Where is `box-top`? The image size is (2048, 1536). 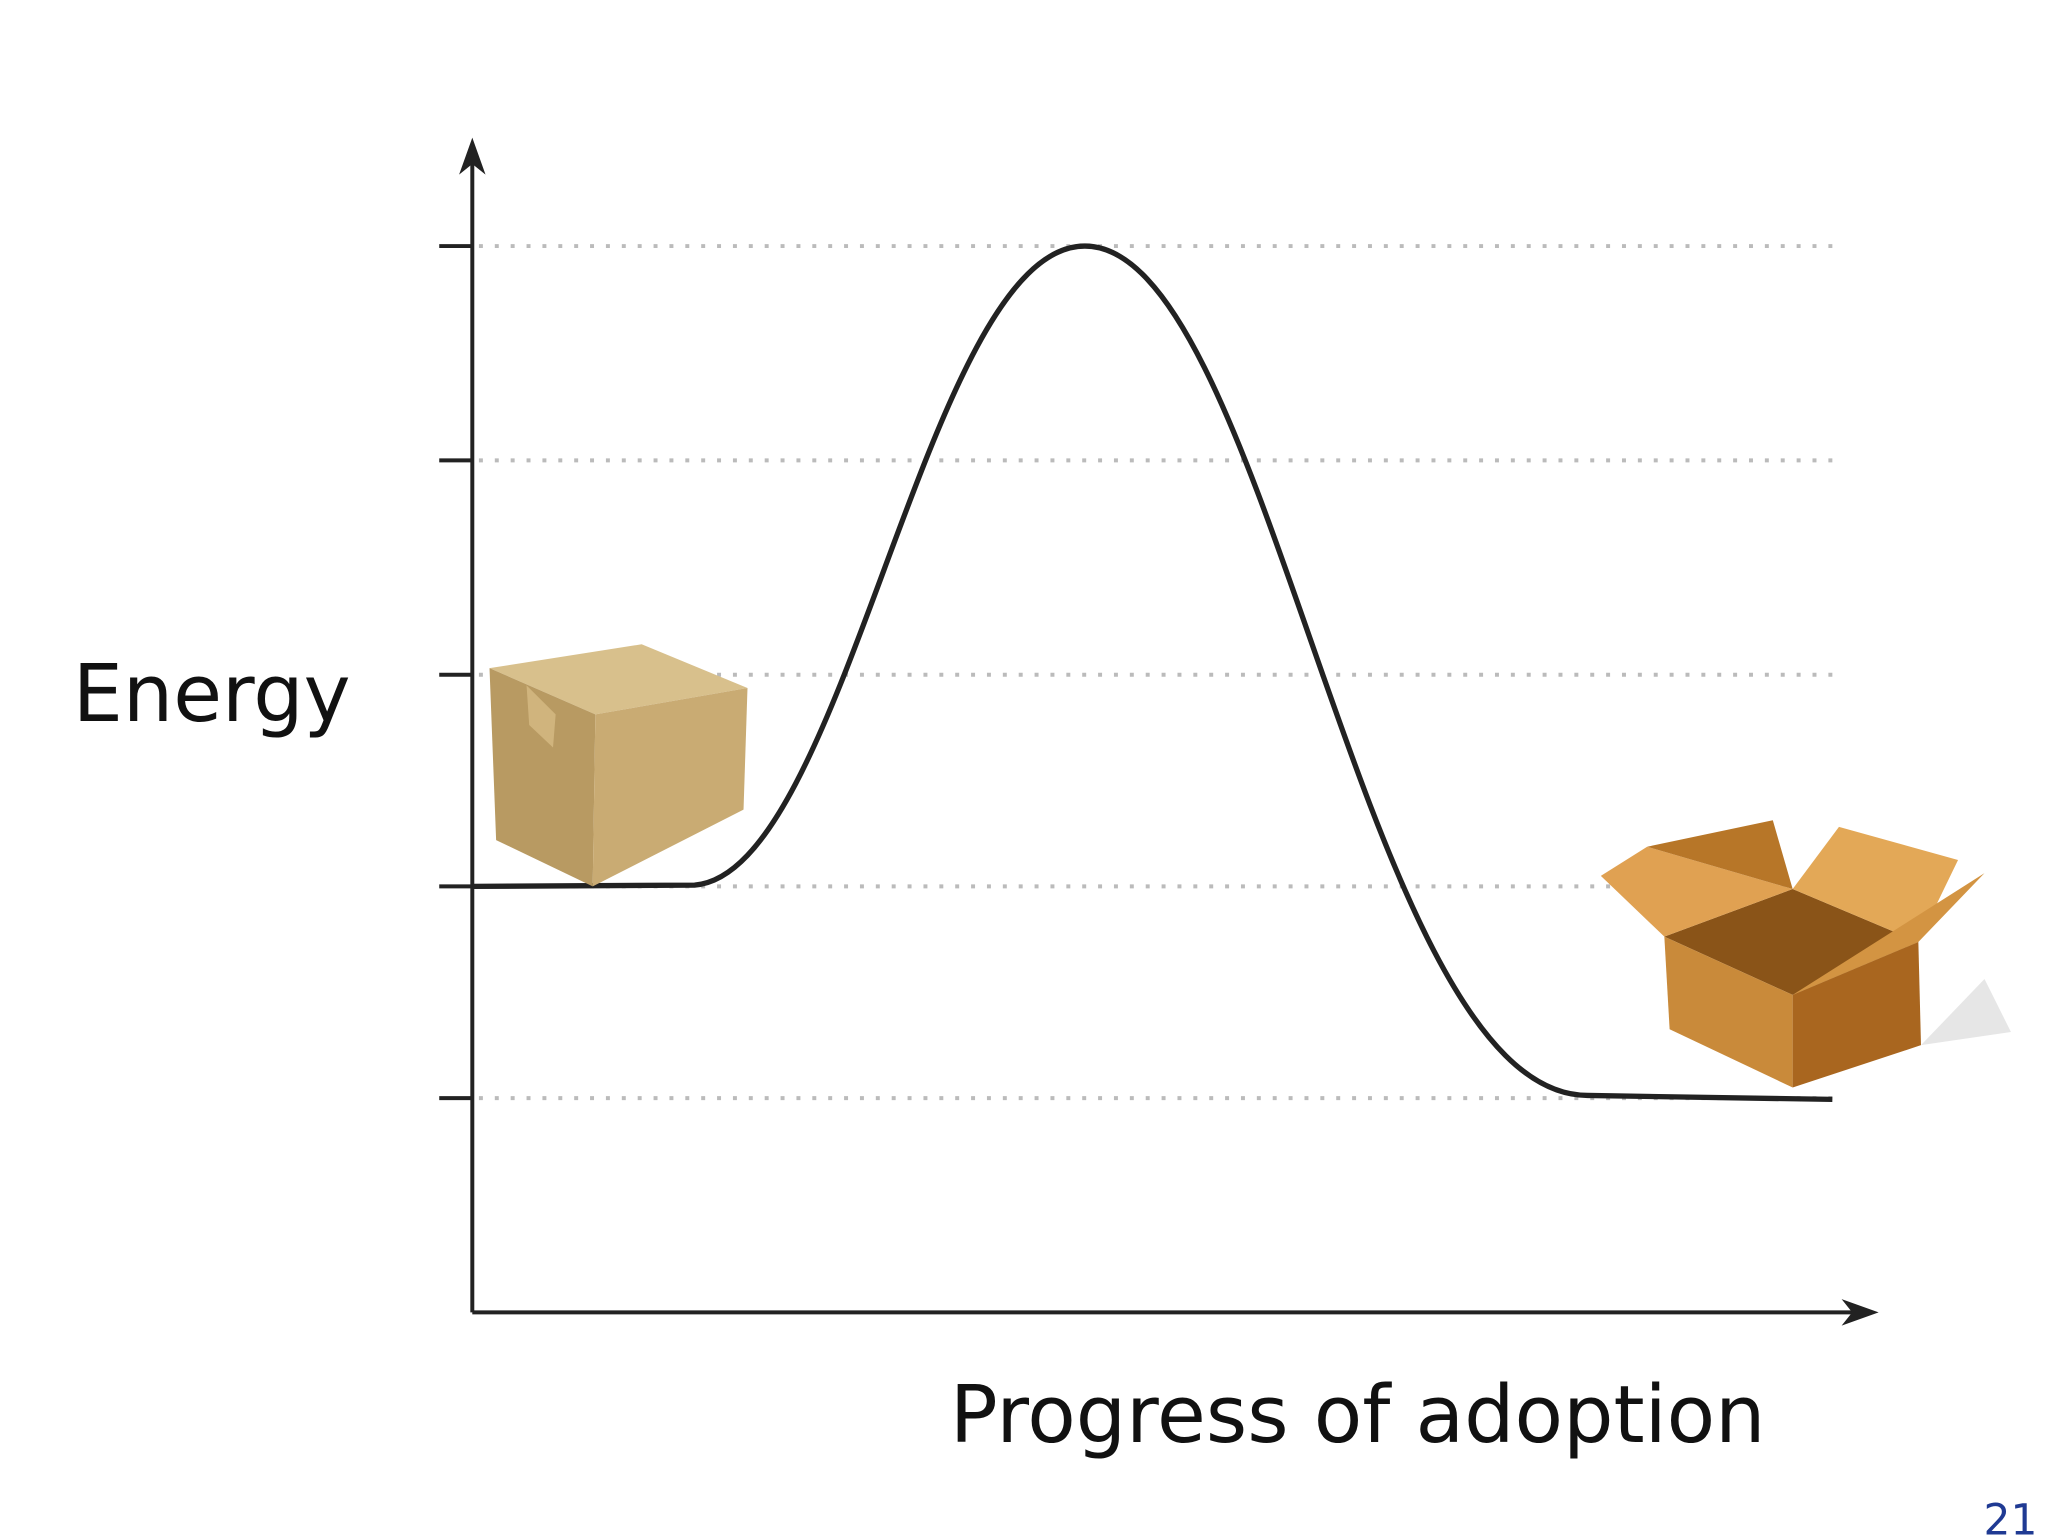 box-top is located at coordinates (618, 679).